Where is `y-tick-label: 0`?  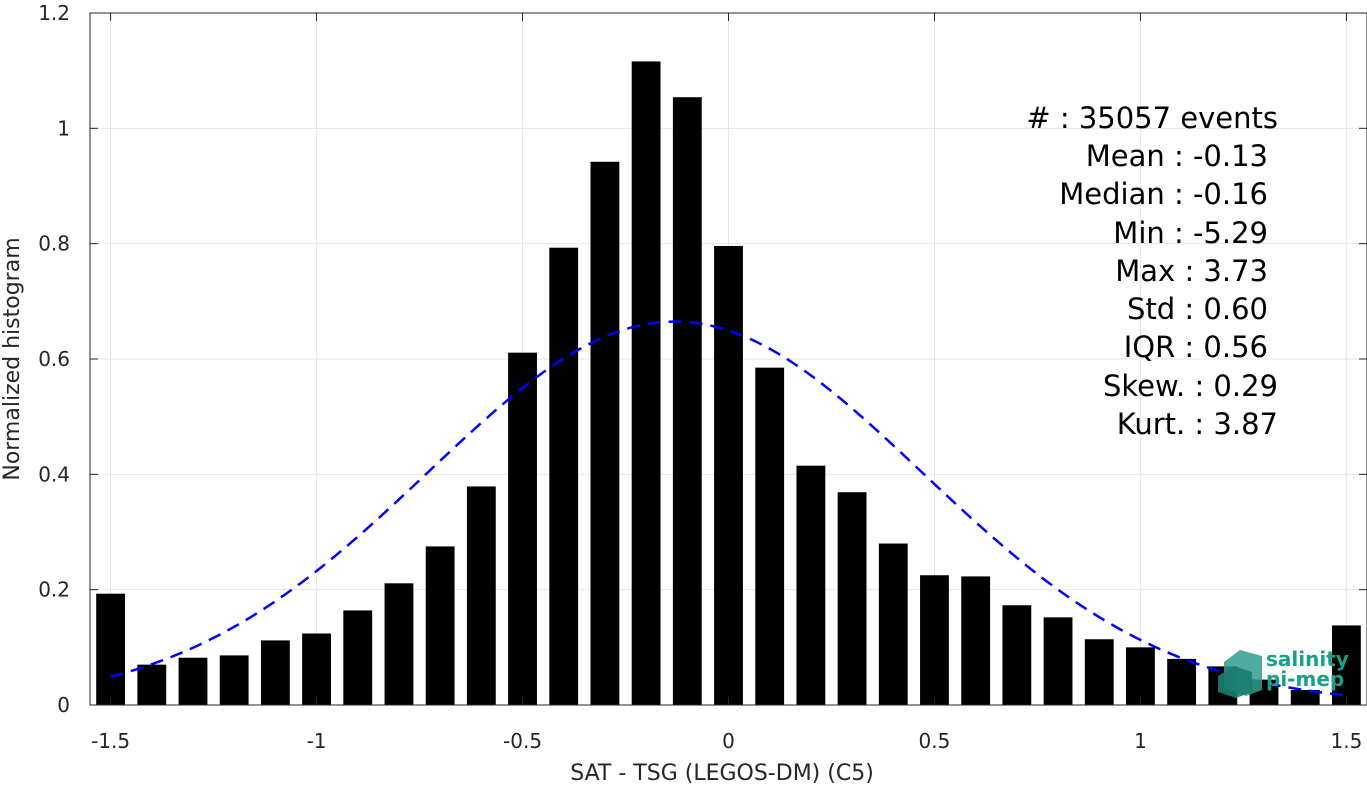
y-tick-label: 0 is located at coordinates (63, 705).